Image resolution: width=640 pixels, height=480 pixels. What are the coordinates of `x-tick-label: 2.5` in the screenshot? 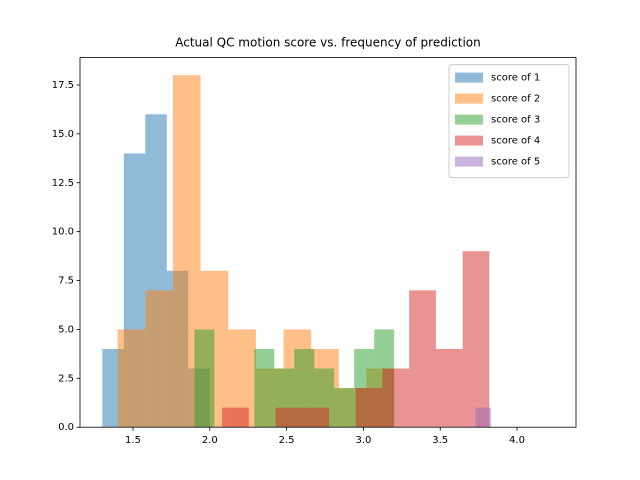 It's located at (287, 440).